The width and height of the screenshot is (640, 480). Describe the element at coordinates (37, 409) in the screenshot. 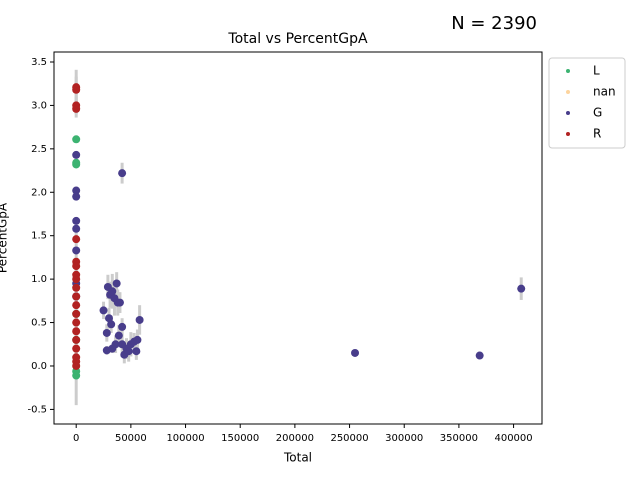

I see `y-tick-label: -0.5` at that location.